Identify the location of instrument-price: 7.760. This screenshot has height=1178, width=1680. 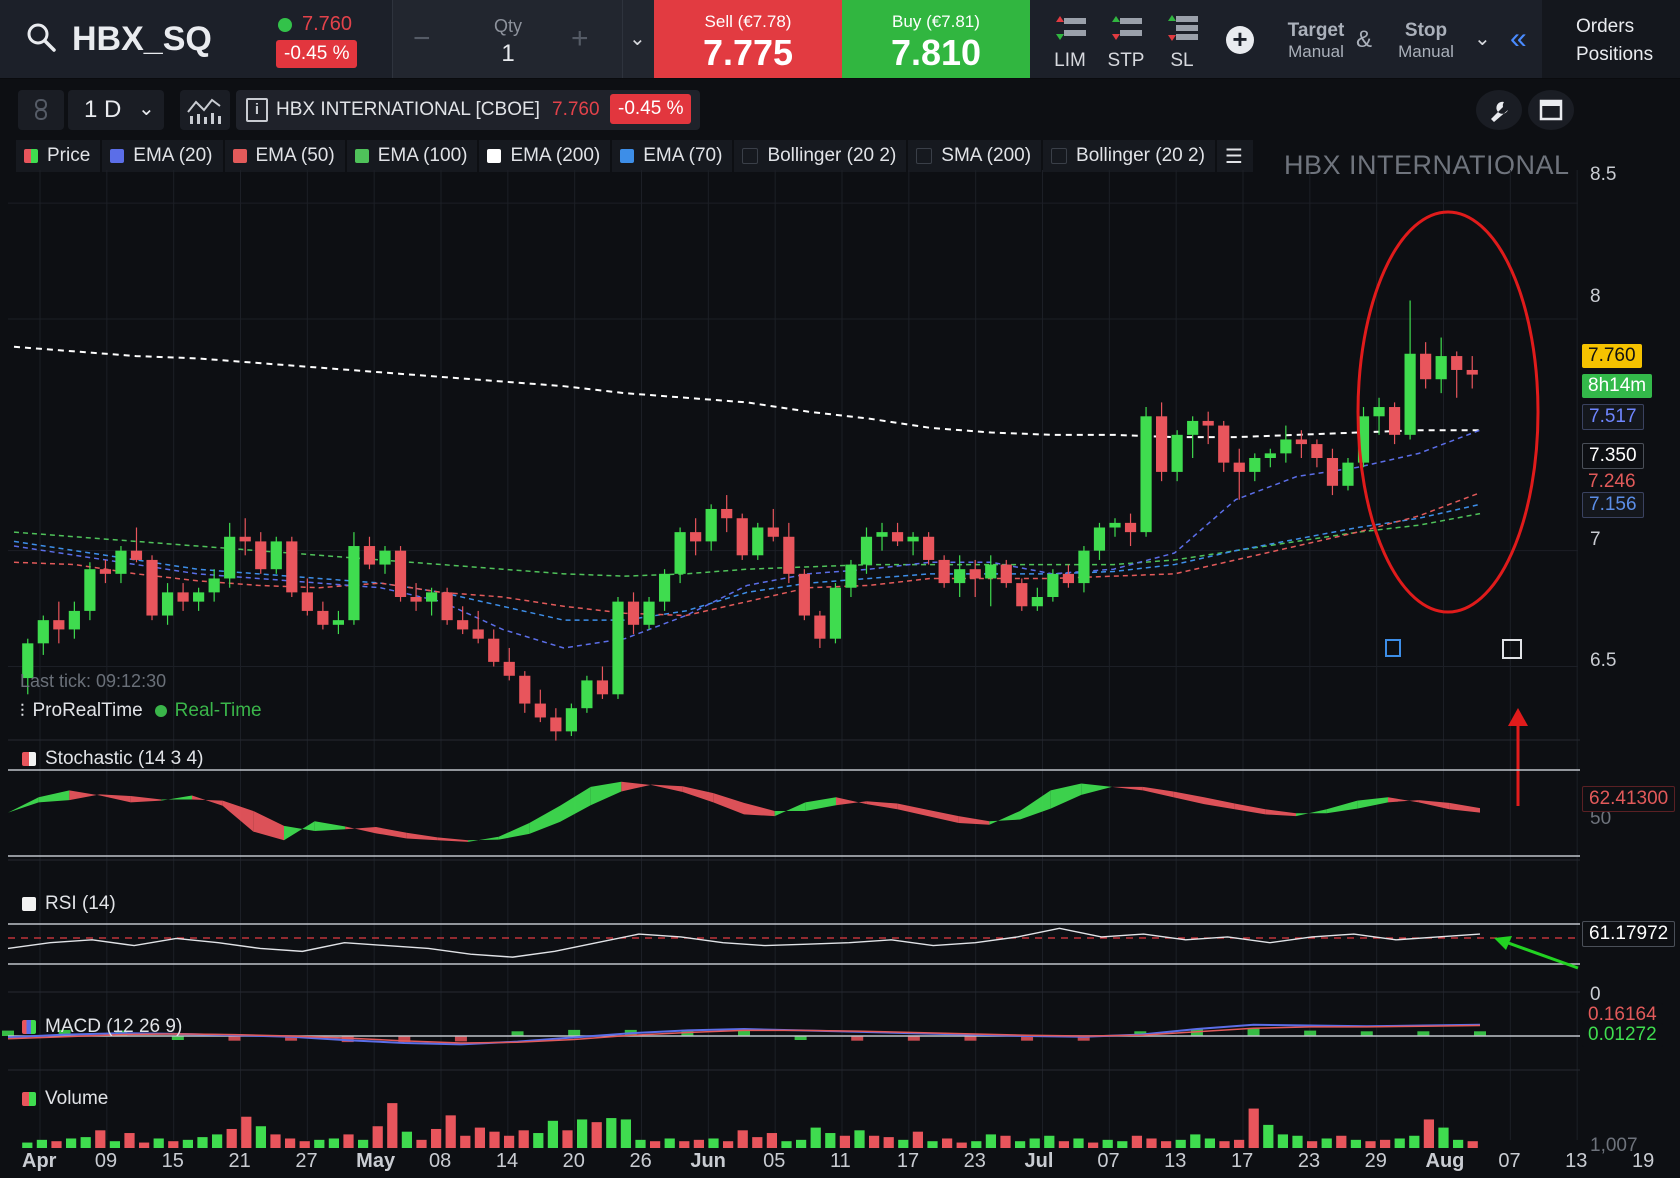
(576, 109).